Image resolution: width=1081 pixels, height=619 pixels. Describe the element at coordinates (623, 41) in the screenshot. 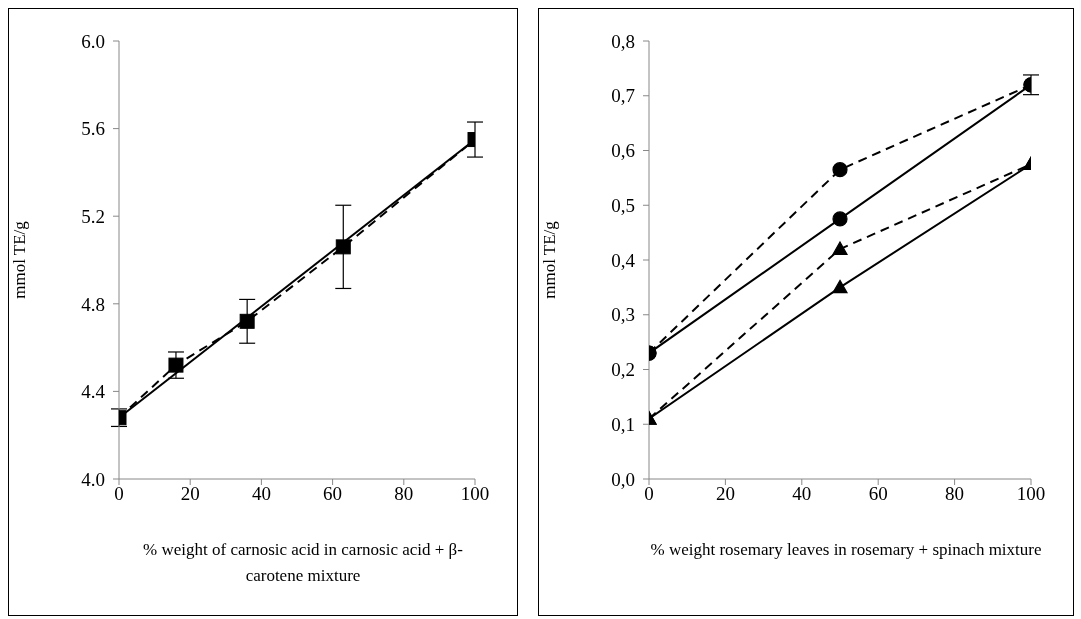

I see `y-tick-label: 0,8` at that location.